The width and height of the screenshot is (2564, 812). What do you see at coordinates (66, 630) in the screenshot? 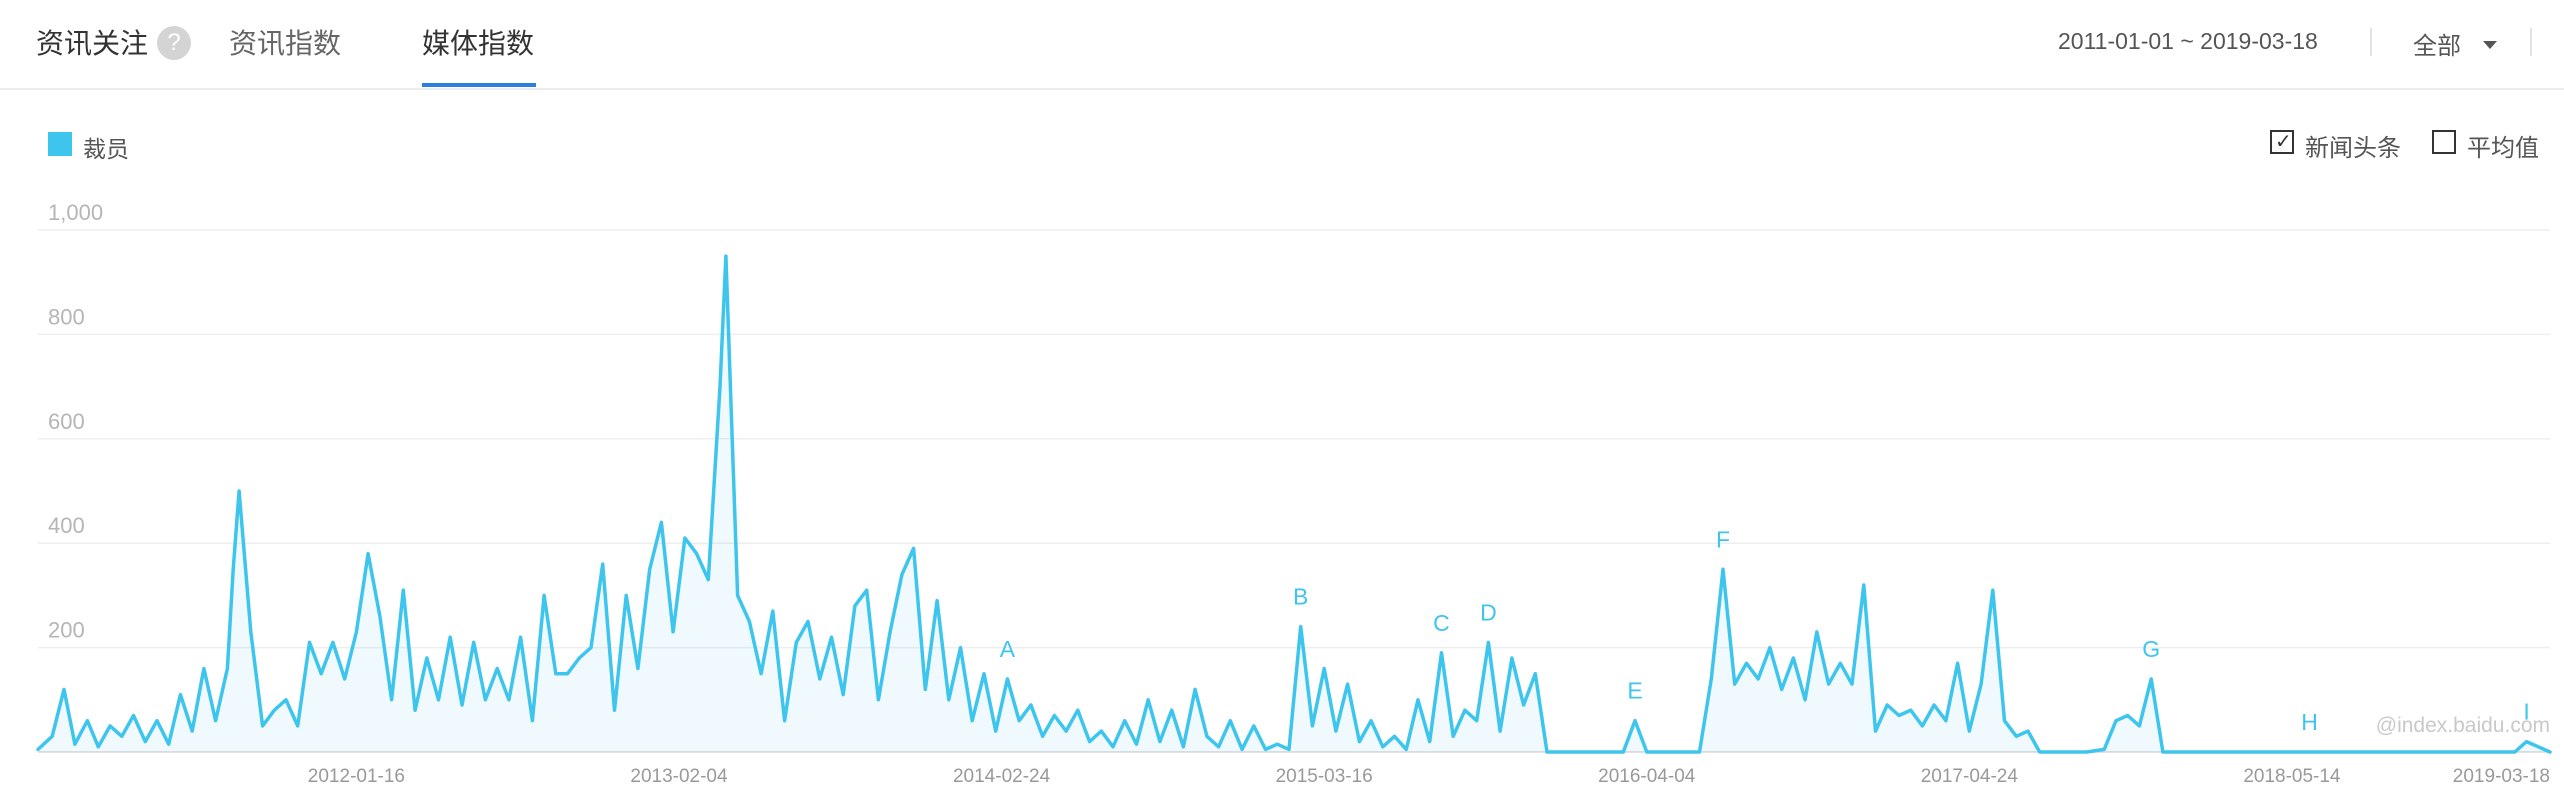
I see `y-tick-label: 200` at bounding box center [66, 630].